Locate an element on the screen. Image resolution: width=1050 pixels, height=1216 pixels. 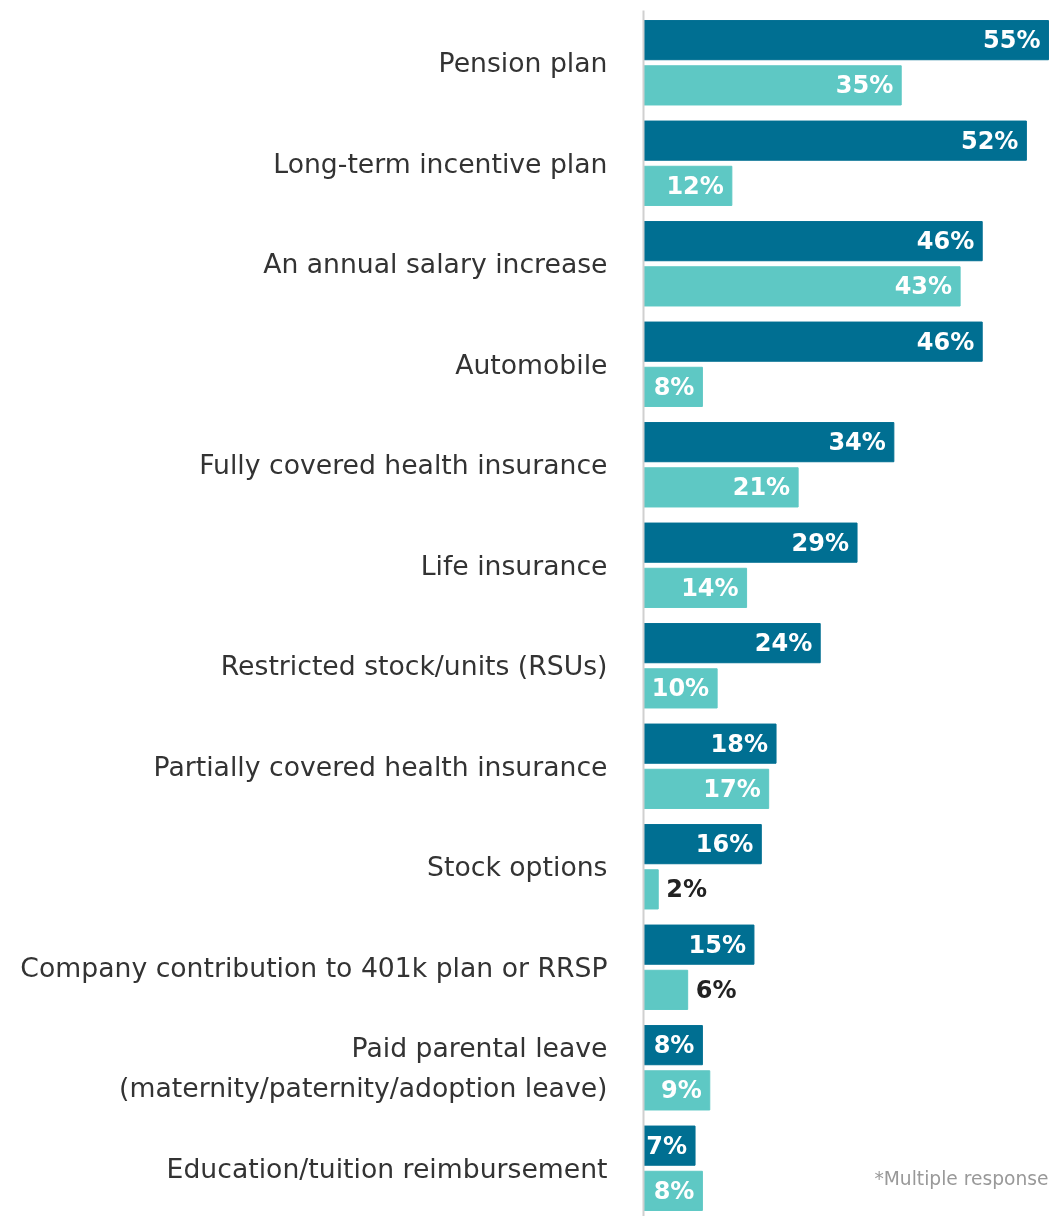
data-label: 16% is located at coordinates (724, 844).